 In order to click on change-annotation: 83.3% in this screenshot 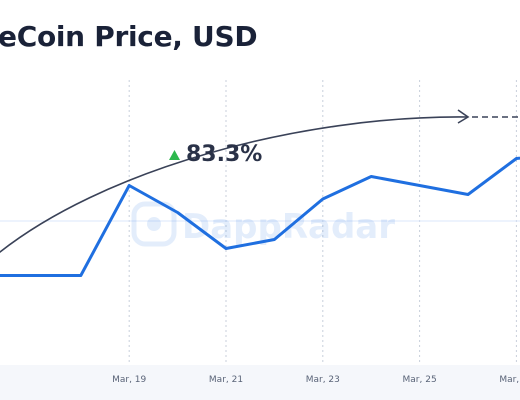, I will do `click(215, 154)`.